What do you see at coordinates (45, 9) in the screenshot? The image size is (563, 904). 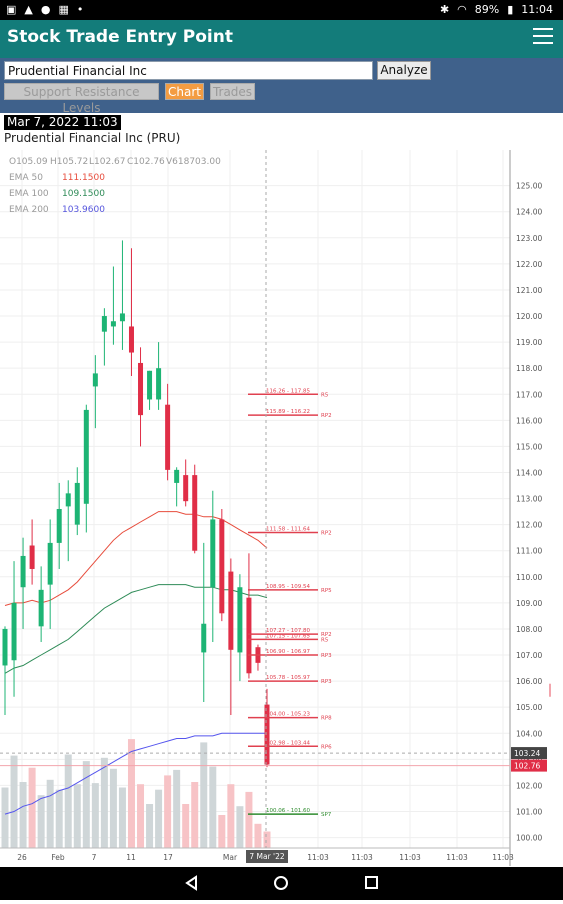 I see `location-icon: ●` at bounding box center [45, 9].